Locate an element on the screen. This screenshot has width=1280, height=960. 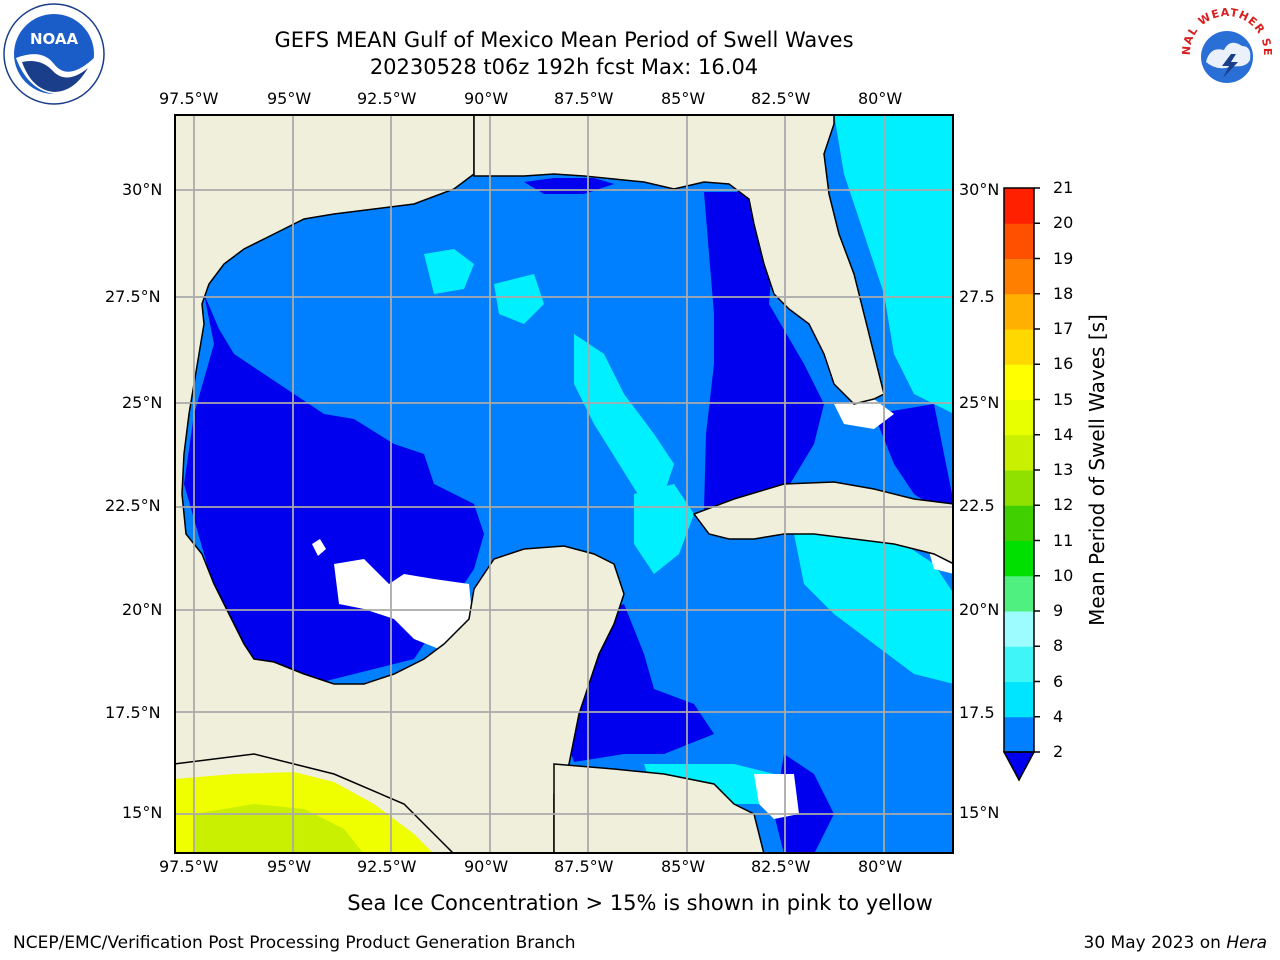
no-data-bay-of-campeche is located at coordinates (404, 604).